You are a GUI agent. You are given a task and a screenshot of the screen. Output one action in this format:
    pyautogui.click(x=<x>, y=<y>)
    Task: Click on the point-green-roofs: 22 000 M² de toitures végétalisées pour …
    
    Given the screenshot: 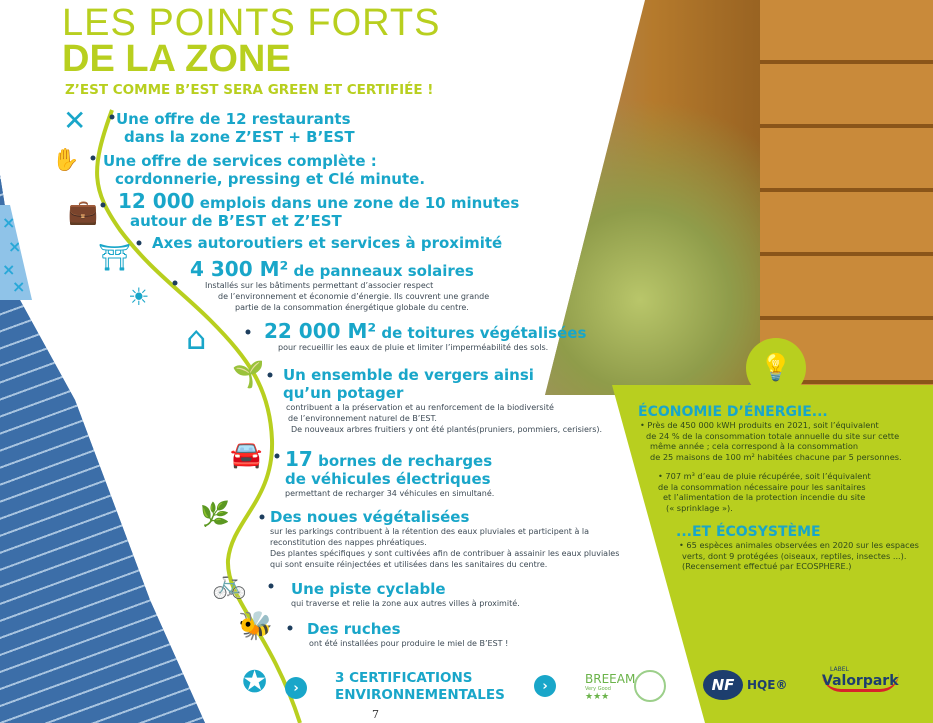 What is the action you would take?
    pyautogui.click(x=425, y=335)
    